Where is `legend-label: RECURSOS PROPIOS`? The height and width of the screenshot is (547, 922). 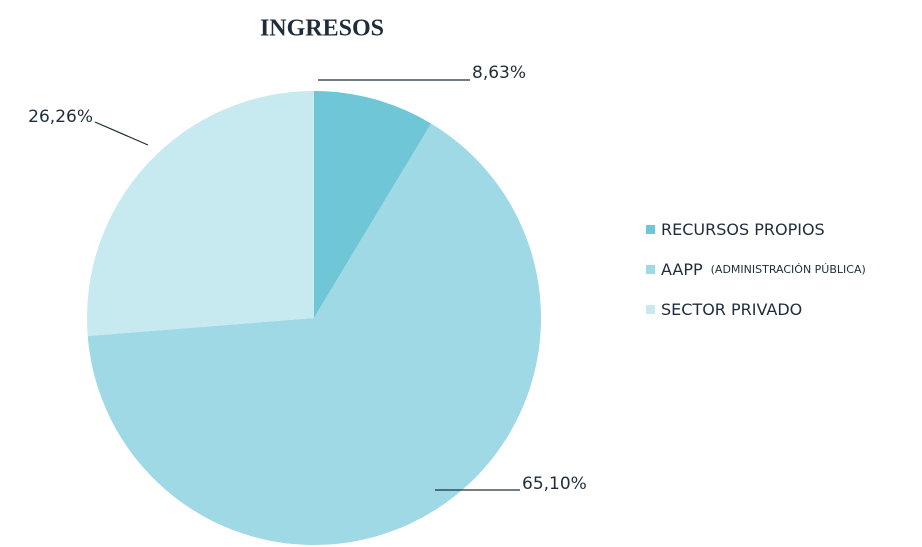
legend-label: RECURSOS PROPIOS is located at coordinates (743, 229).